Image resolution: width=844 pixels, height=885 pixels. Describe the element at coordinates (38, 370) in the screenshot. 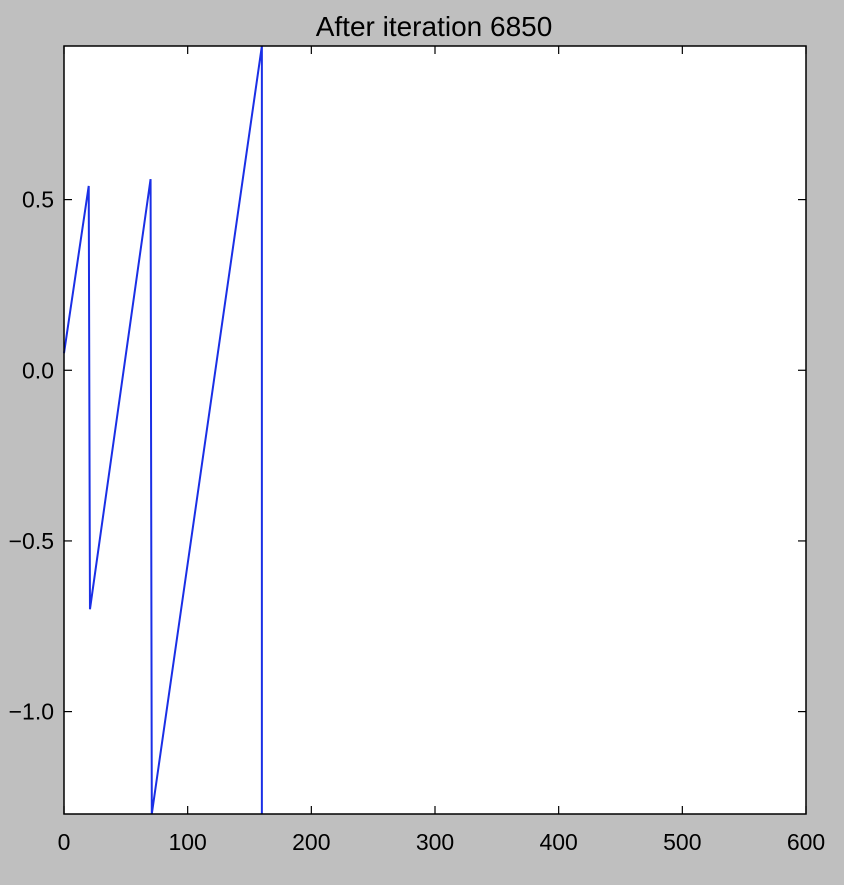

I see `y-tick-label-1: 0.0` at that location.